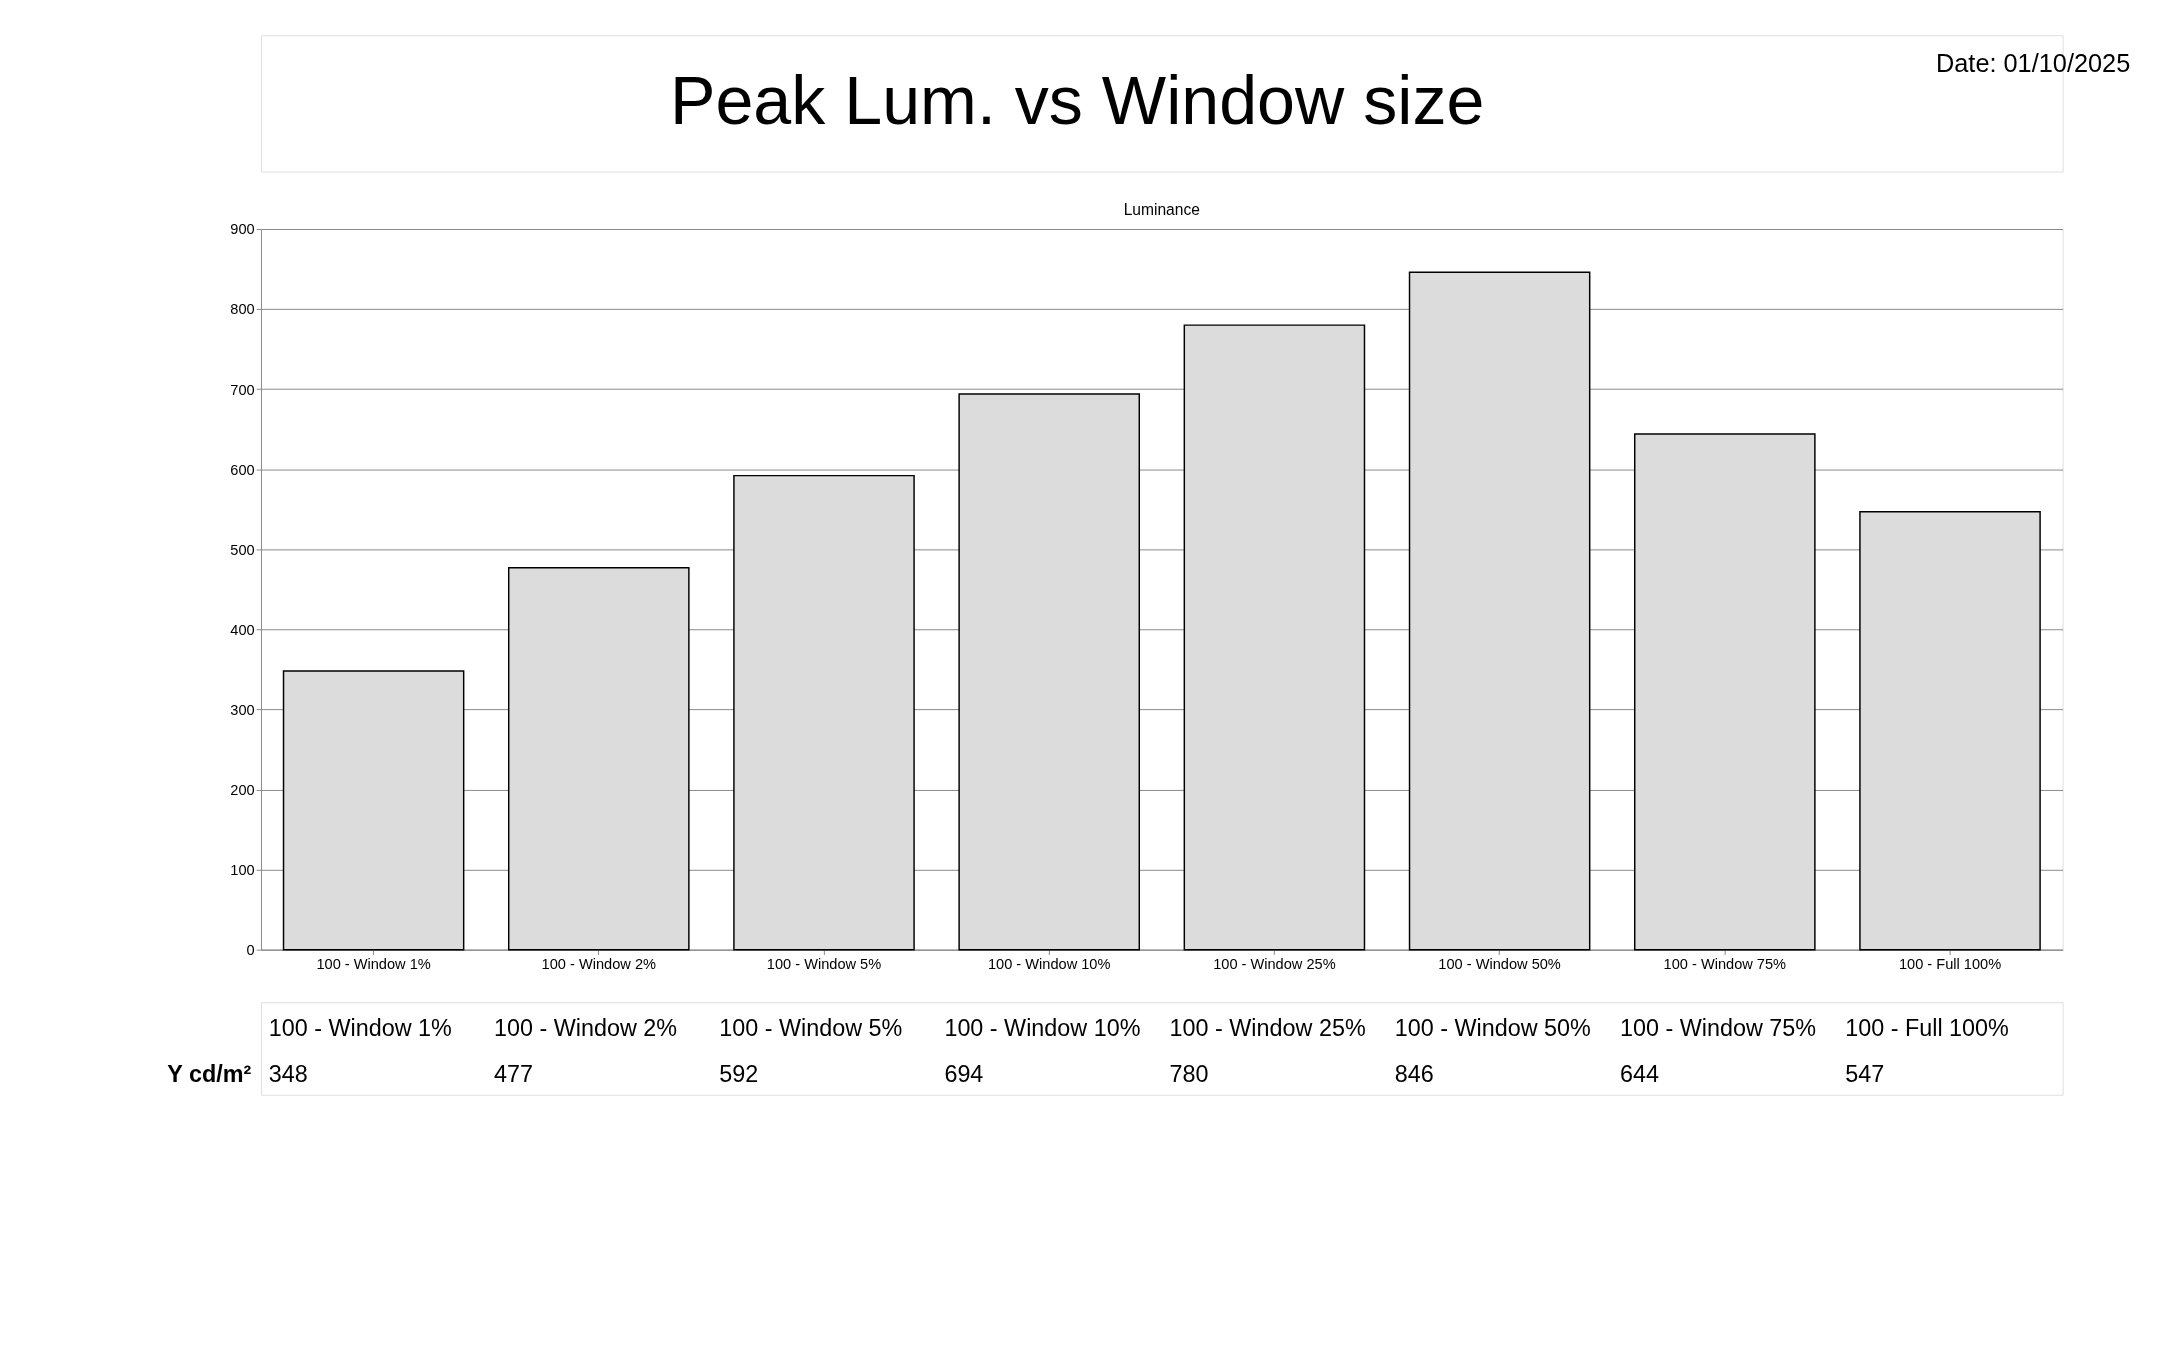  Describe the element at coordinates (288, 1074) in the screenshot. I see `data-label: 348` at that location.